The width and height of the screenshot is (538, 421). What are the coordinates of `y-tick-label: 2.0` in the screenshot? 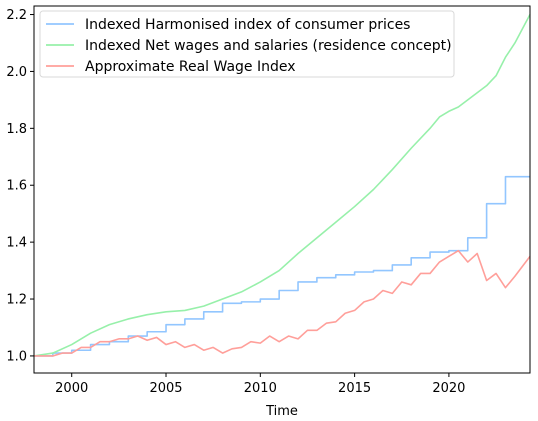 It's located at (16, 72).